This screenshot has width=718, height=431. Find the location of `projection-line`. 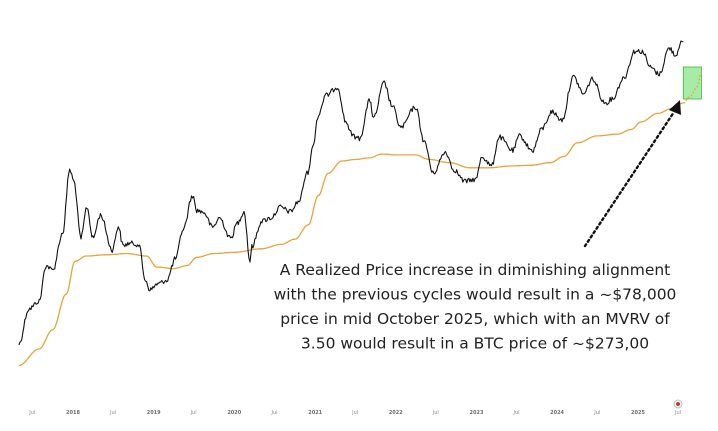

projection-line is located at coordinates (693, 88).